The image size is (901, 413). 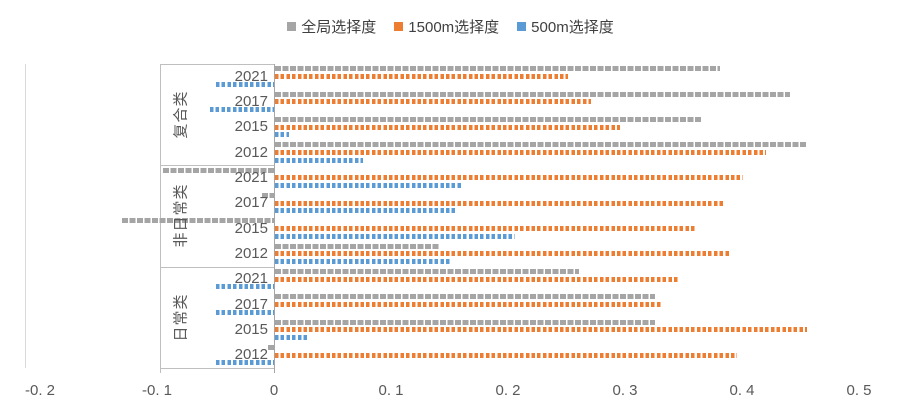 I want to click on bar-500m选择度-非日常类-2021, so click(x=369, y=185).